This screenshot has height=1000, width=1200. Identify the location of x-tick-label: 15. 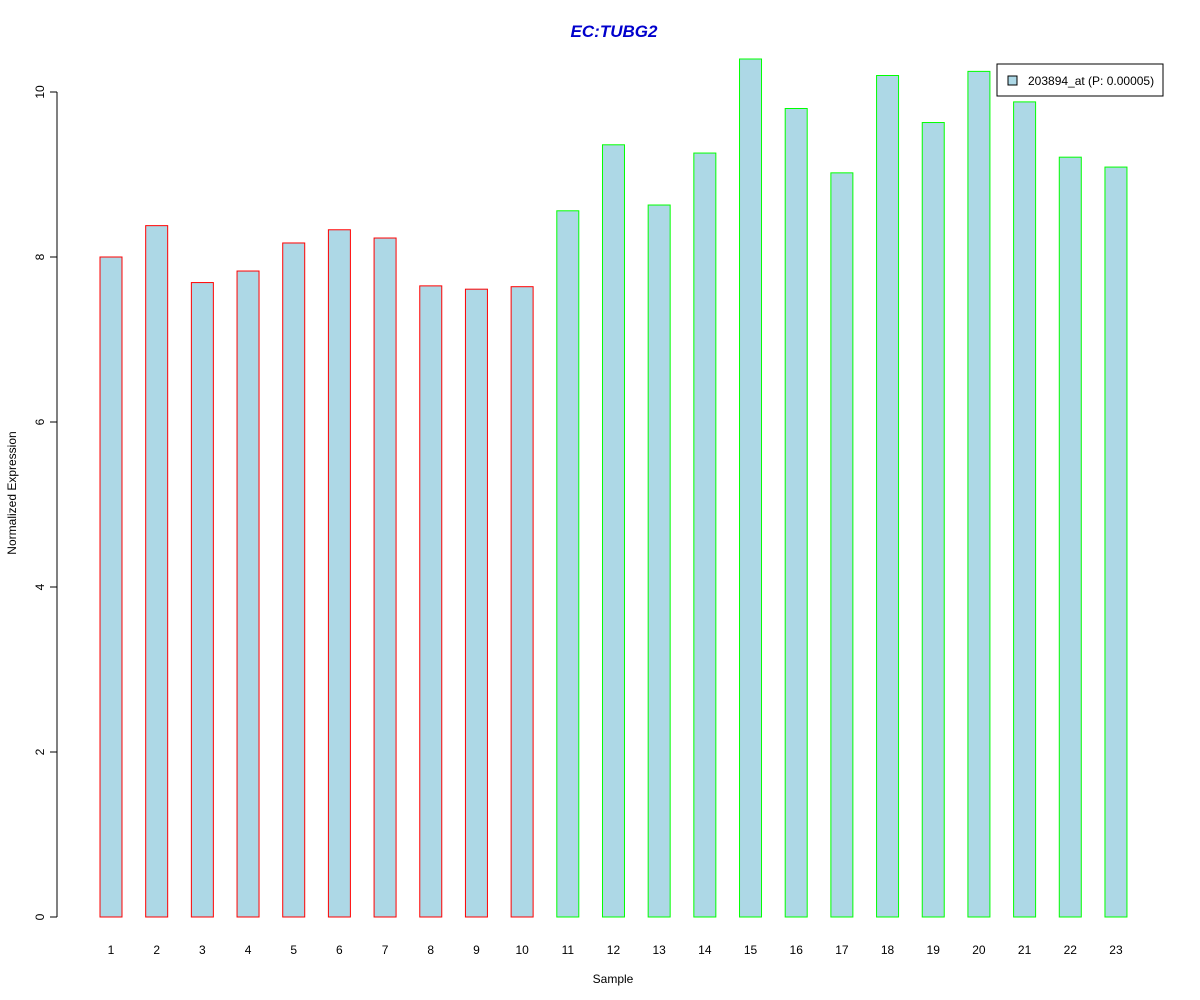
(751, 950).